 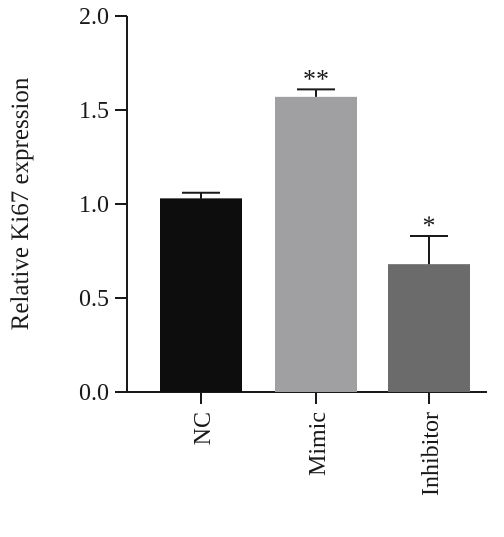 I want to click on x-tick-label: Mimic, so click(x=318, y=444).